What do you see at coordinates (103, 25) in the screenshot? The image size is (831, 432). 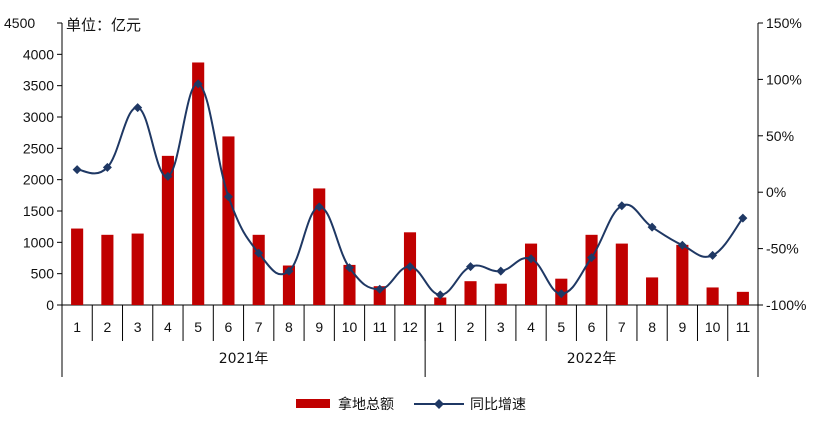 I see `unit-label: 单位：亿元` at bounding box center [103, 25].